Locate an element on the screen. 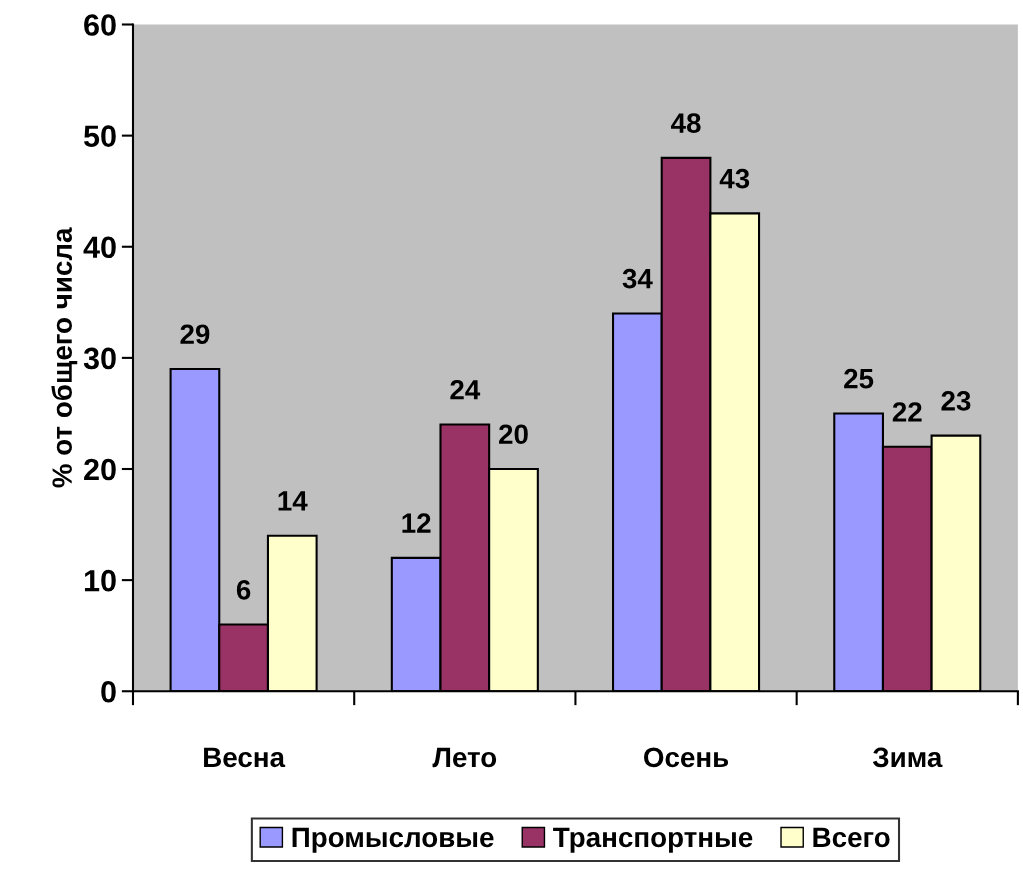 This screenshot has width=1023, height=875. x-tick-label: Зима is located at coordinates (907, 757).